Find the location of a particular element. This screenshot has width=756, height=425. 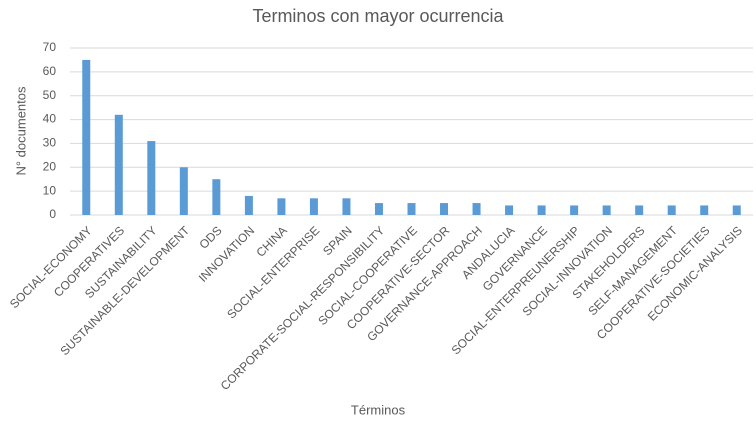

y-tick-label: 40 is located at coordinates (50, 119).